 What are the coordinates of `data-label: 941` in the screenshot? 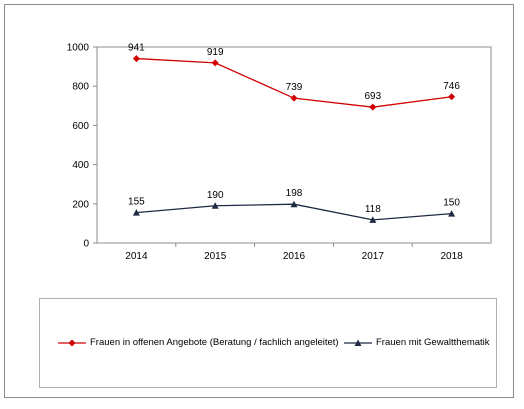 It's located at (136, 48).